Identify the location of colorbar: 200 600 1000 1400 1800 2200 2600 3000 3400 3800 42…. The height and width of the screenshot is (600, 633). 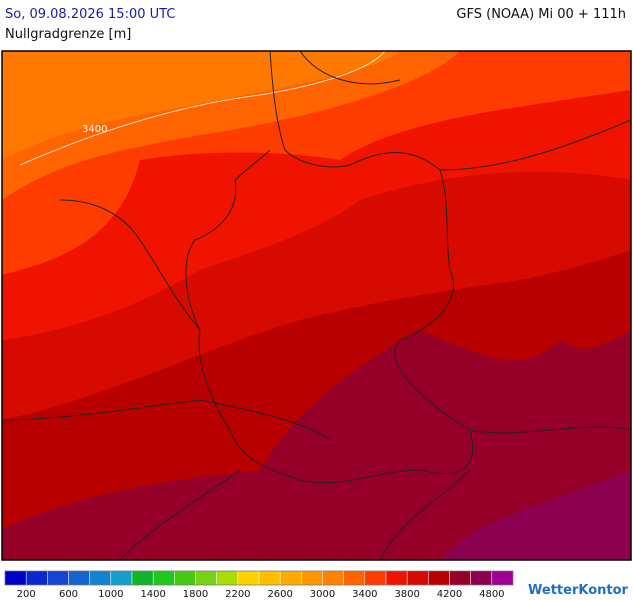
(259, 585).